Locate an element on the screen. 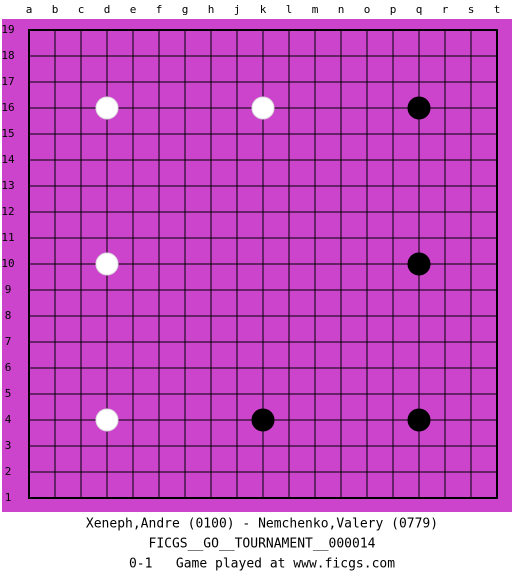  row-label: 10 is located at coordinates (7, 263).